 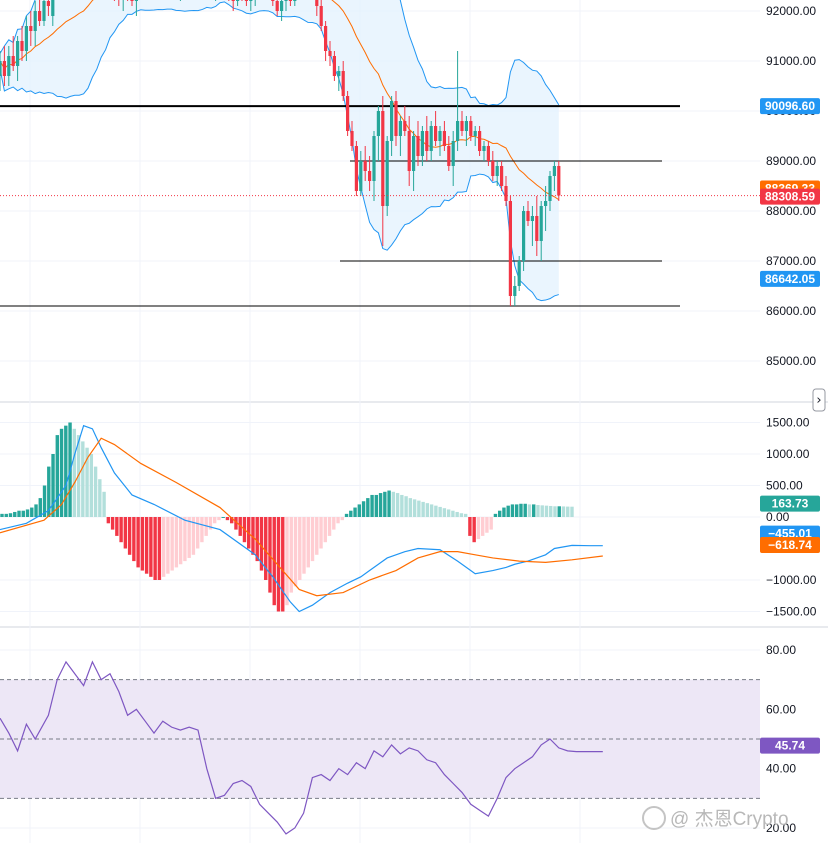 What do you see at coordinates (781, 709) in the screenshot?
I see `y-tick-label: 60.00` at bounding box center [781, 709].